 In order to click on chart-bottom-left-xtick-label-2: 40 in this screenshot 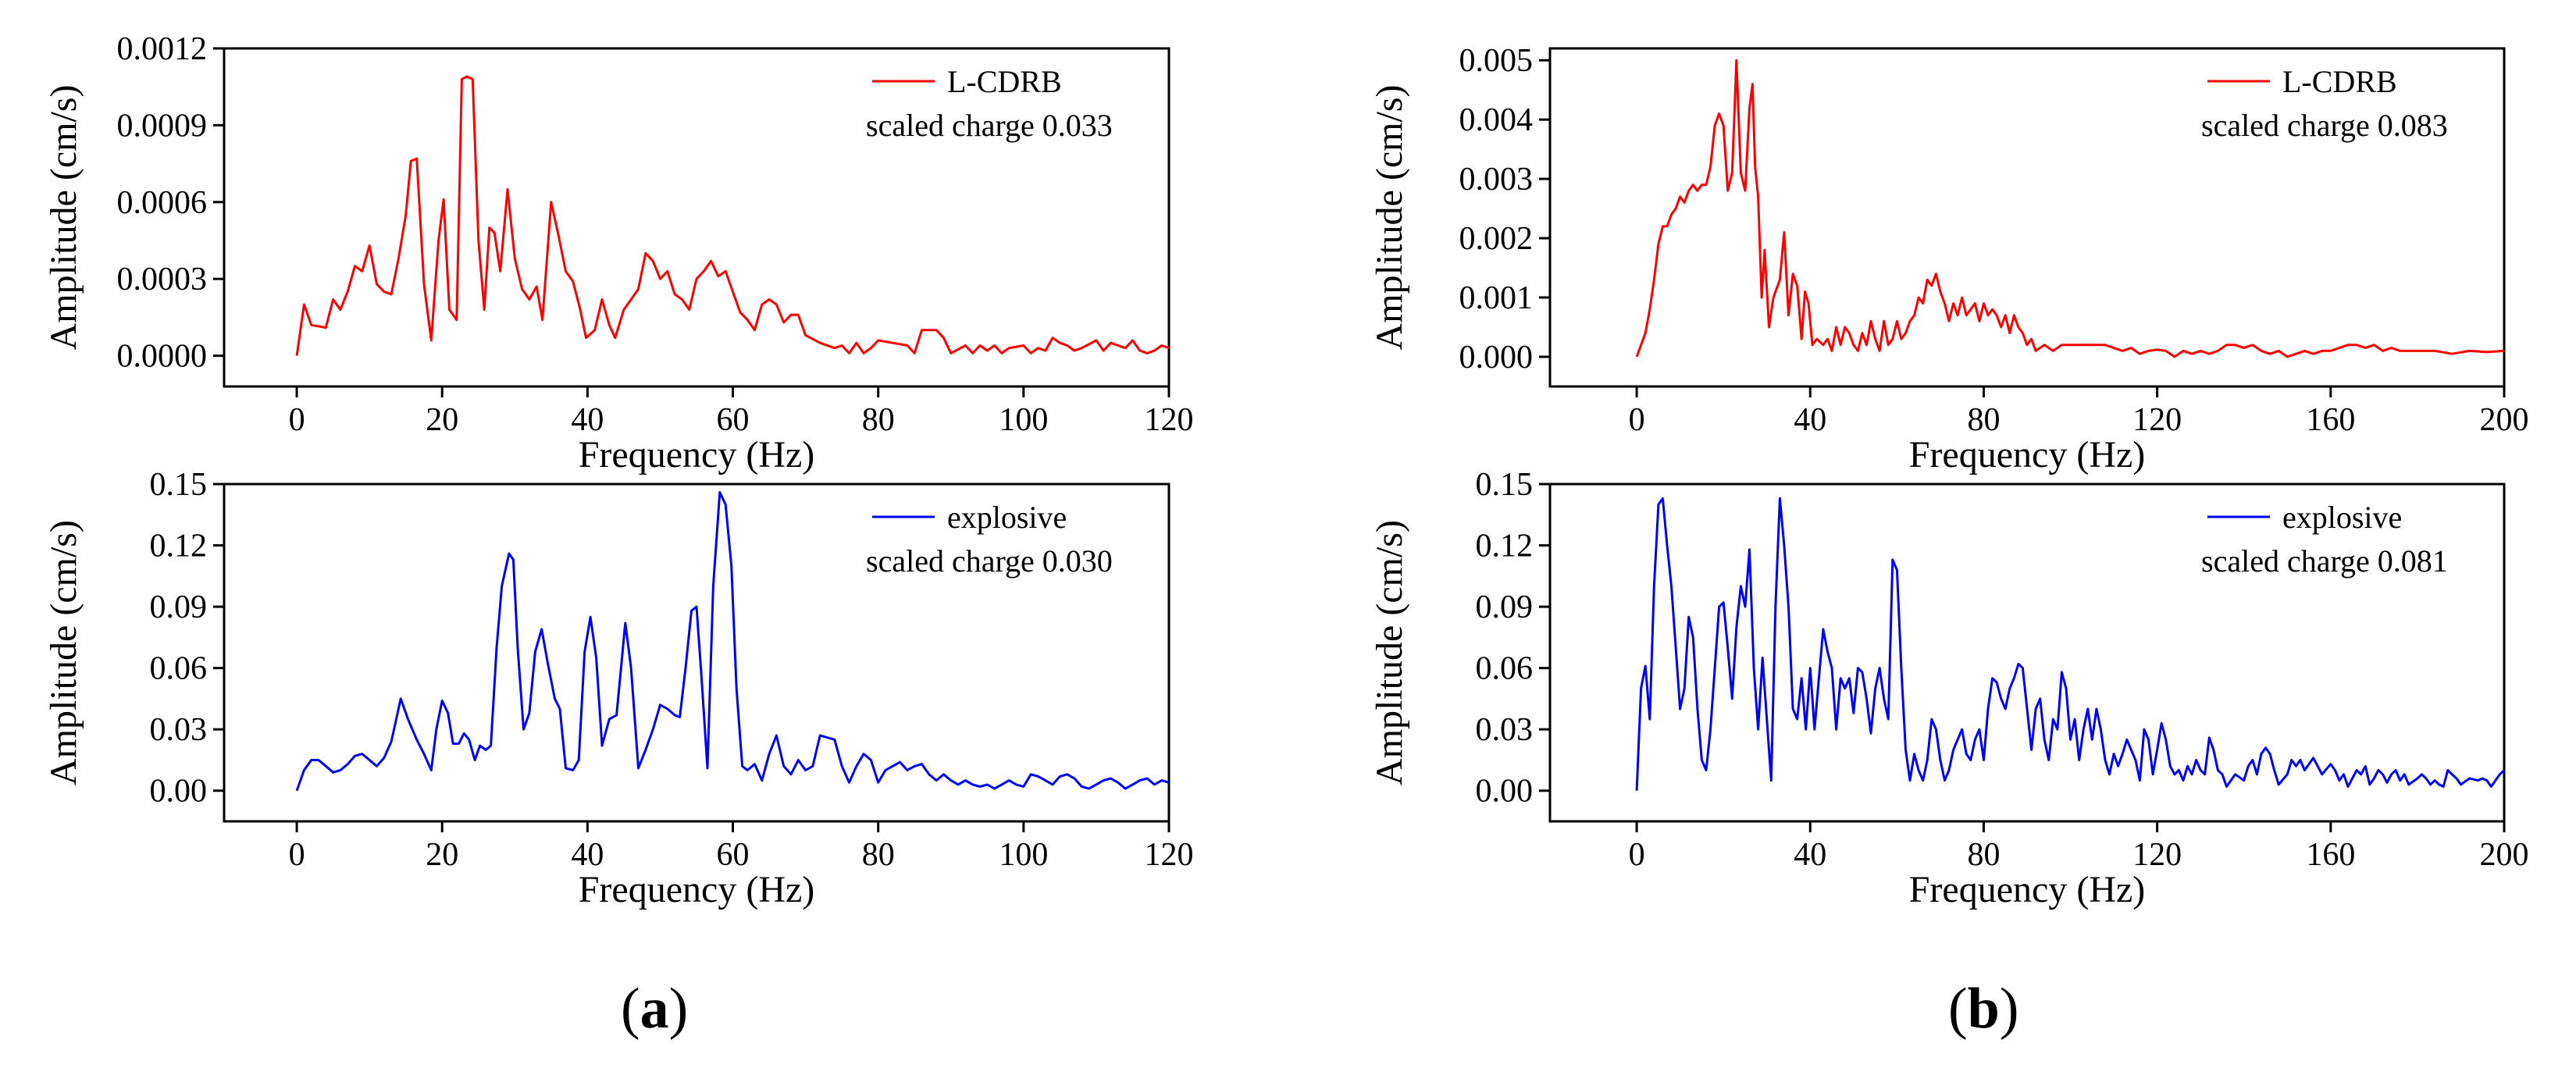, I will do `click(587, 855)`.